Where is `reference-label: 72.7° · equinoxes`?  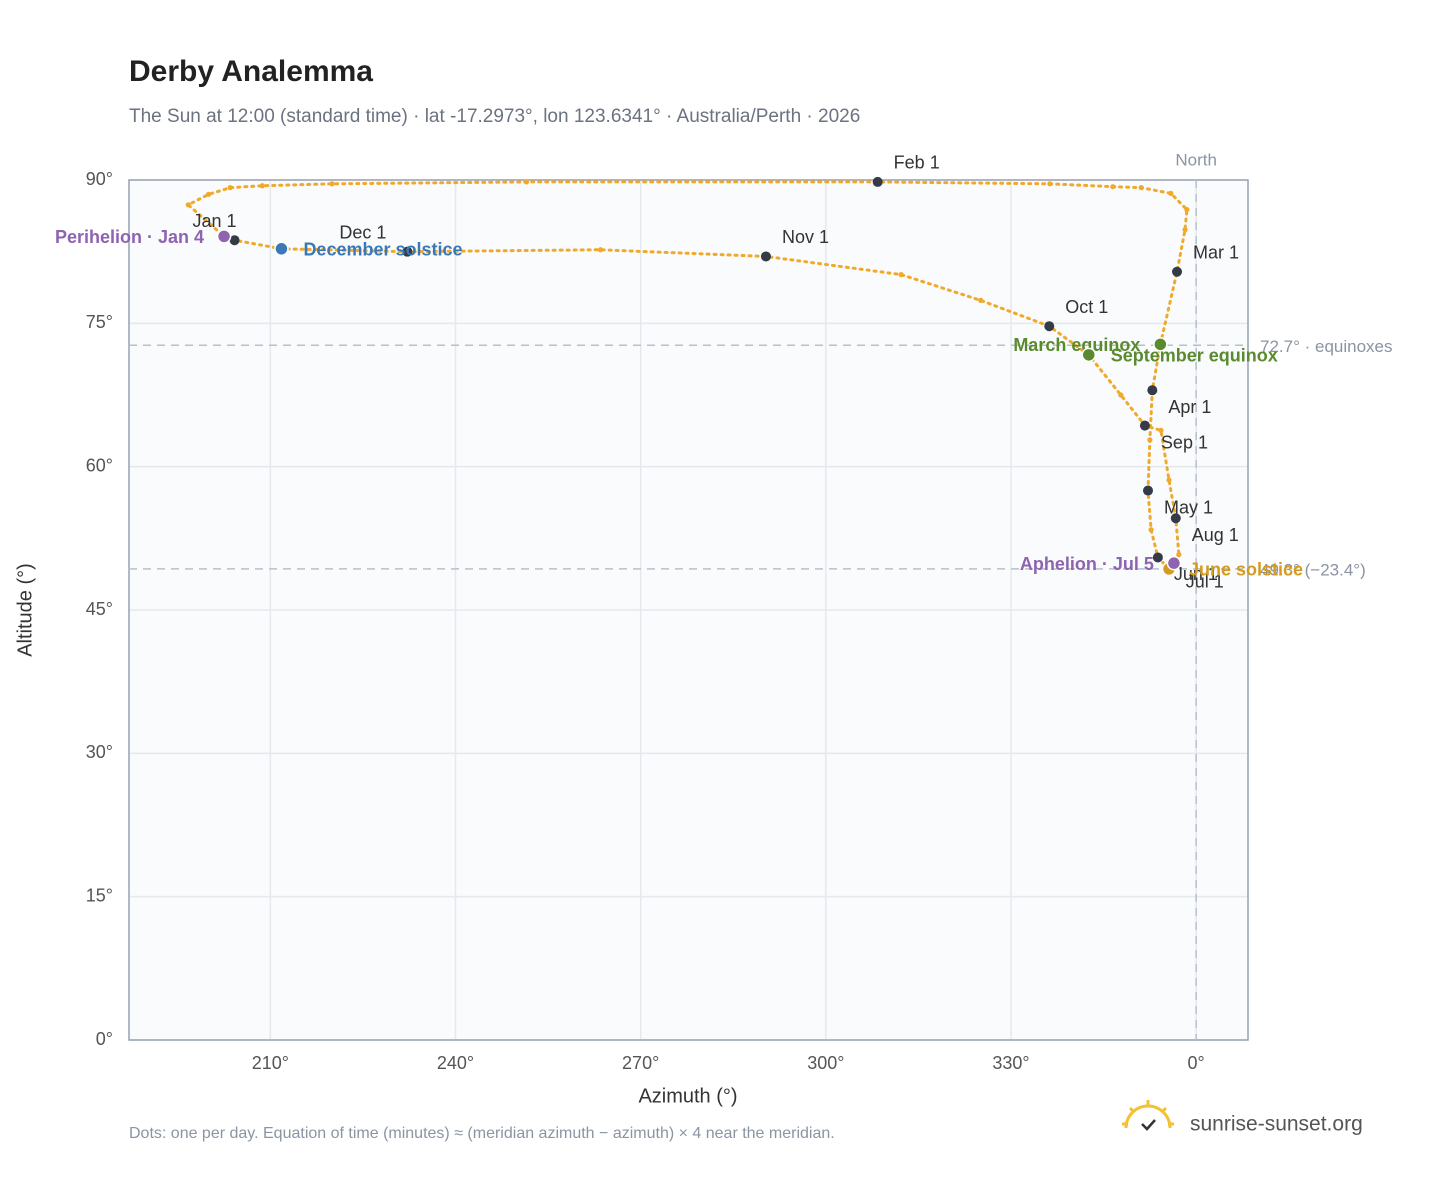
reference-label: 72.7° · equinoxes is located at coordinates (1326, 346).